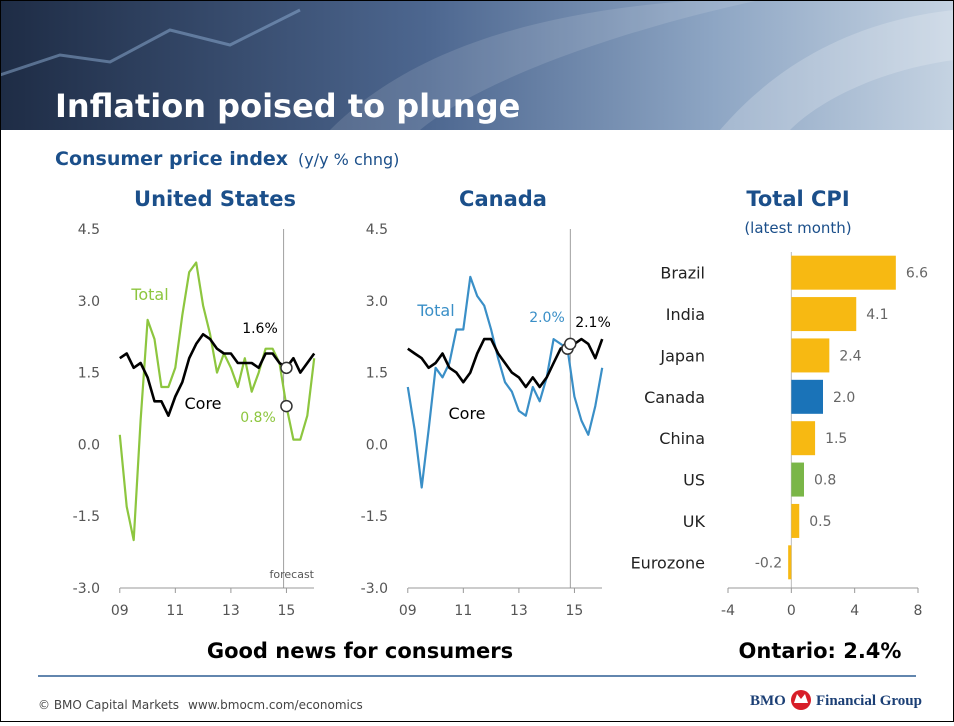 Image resolution: width=954 pixels, height=726 pixels. Describe the element at coordinates (917, 274) in the screenshot. I see `value-label: 6.6` at that location.